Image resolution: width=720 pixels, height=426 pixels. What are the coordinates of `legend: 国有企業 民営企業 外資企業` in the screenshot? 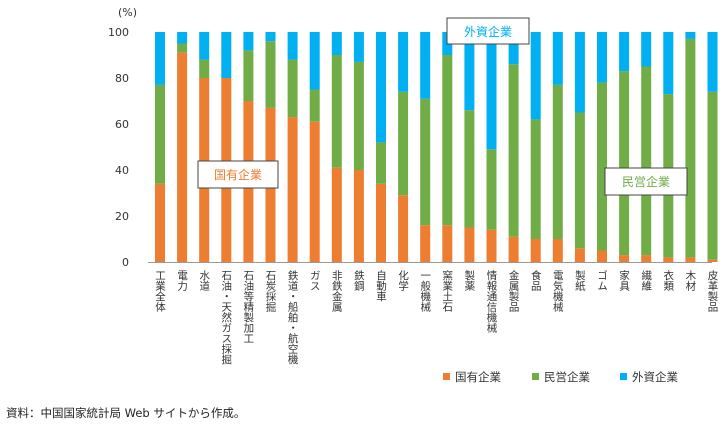 It's located at (560, 377).